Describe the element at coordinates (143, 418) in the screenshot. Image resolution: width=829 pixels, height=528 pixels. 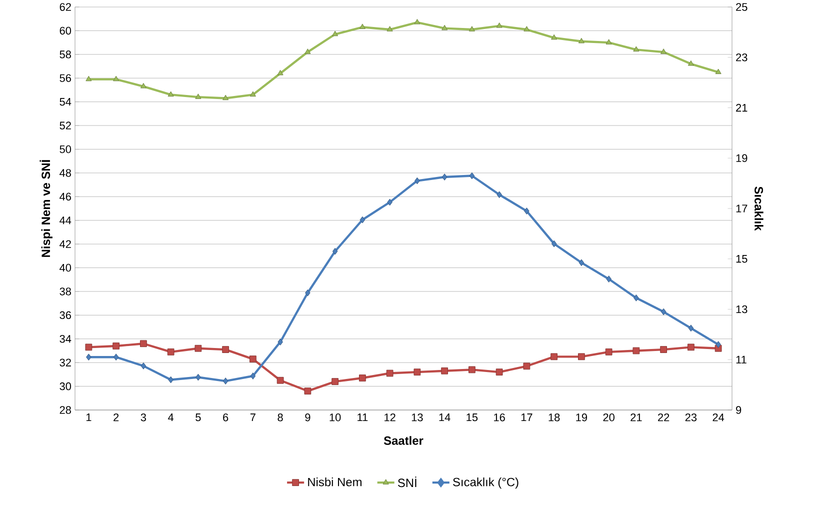
I see `x-tick-label: 3` at that location.